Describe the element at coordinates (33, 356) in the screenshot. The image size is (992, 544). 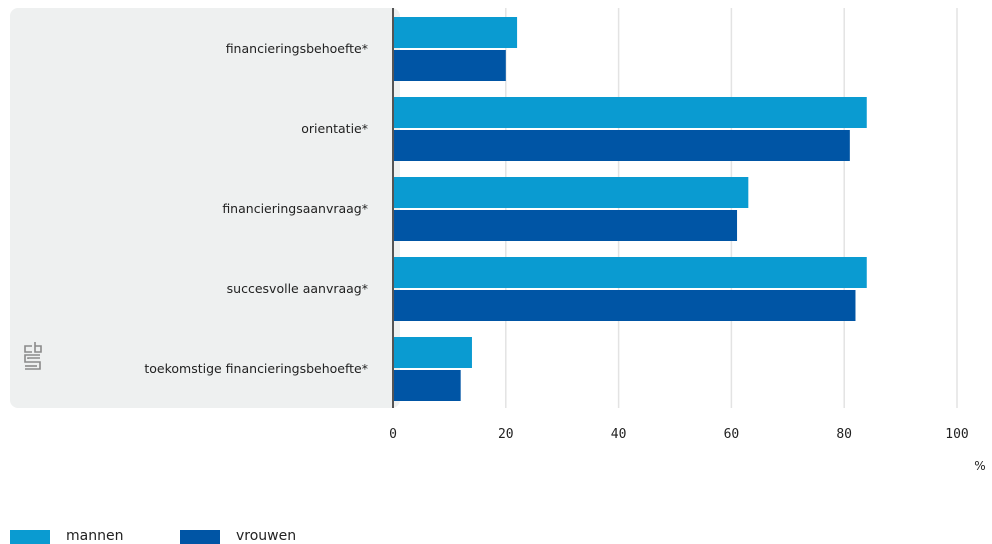
I see `cbs-logo-icon: cbs` at that location.